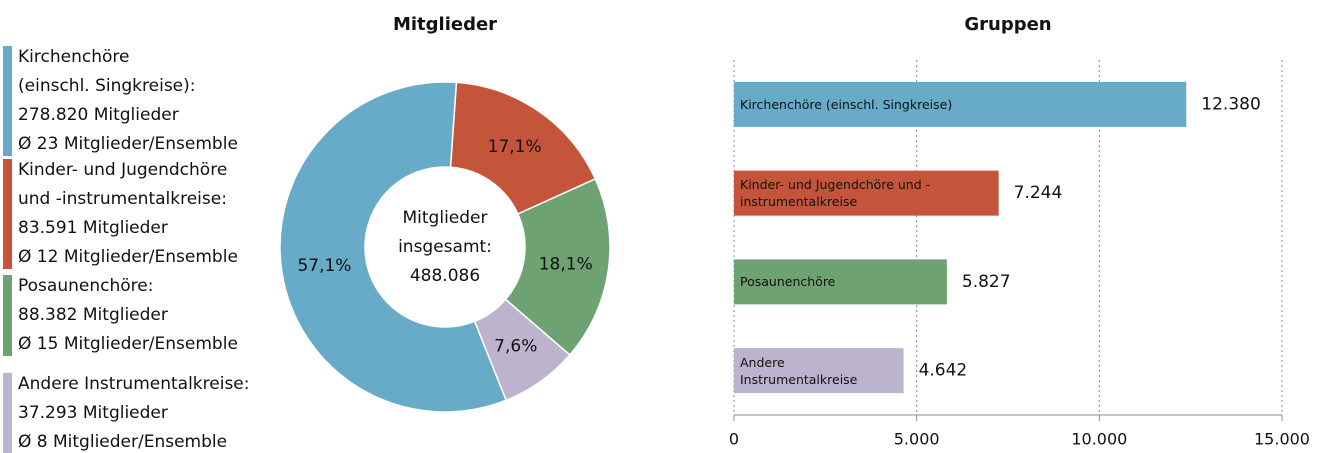 This screenshot has height=453, width=1328. Describe the element at coordinates (93, 228) in the screenshot. I see `legend-text: 83.591 Mitglieder` at that location.